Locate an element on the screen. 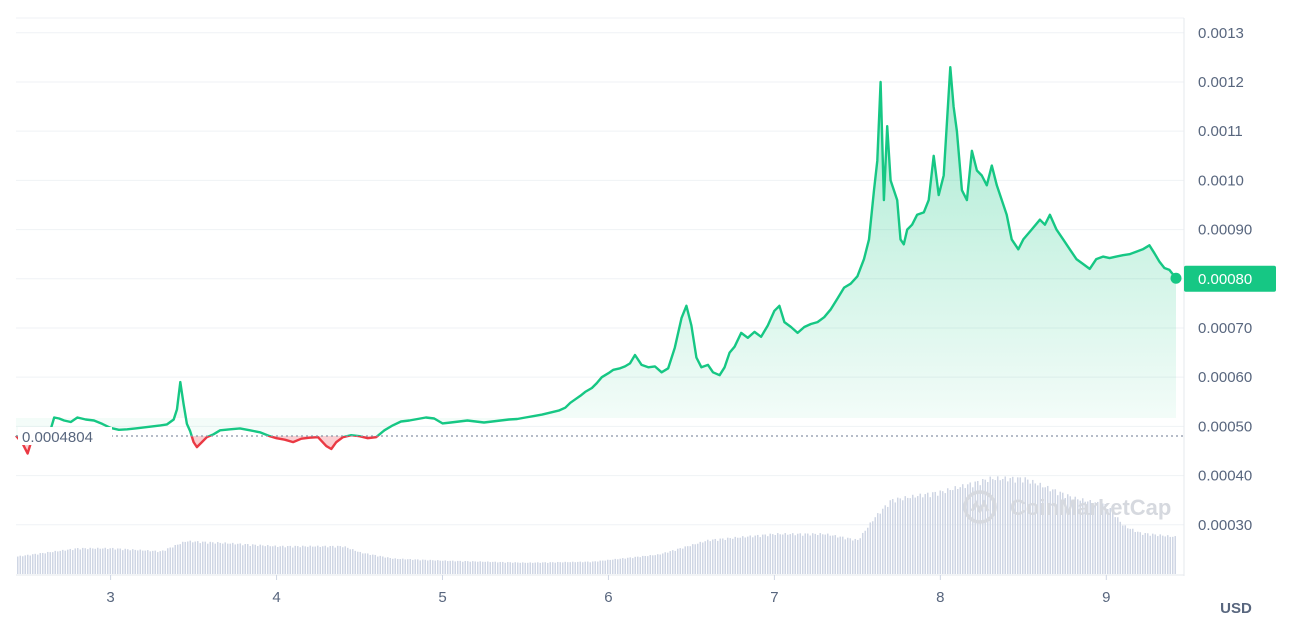 The image size is (1290, 642). currency-label: USD is located at coordinates (1236, 608).